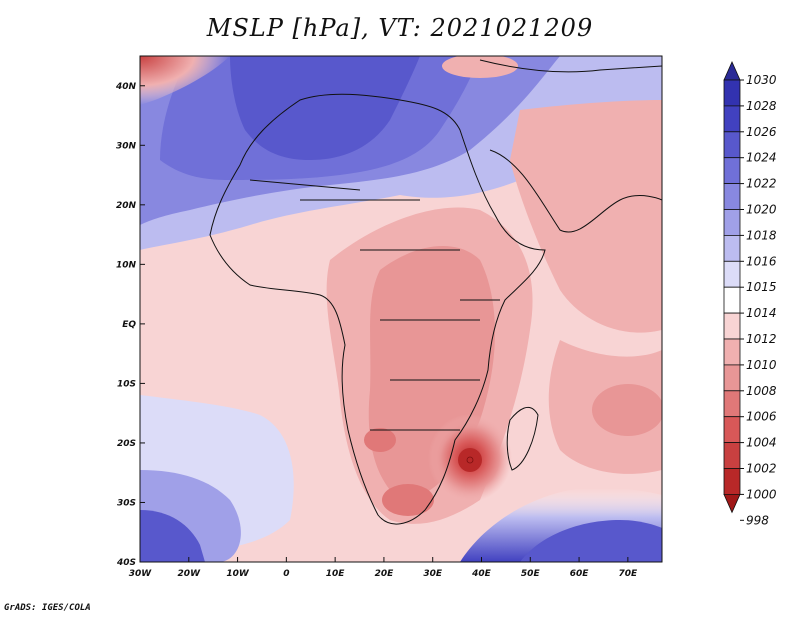  Describe the element at coordinates (761, 261) in the screenshot. I see `colorbar-label: 1016` at that location.